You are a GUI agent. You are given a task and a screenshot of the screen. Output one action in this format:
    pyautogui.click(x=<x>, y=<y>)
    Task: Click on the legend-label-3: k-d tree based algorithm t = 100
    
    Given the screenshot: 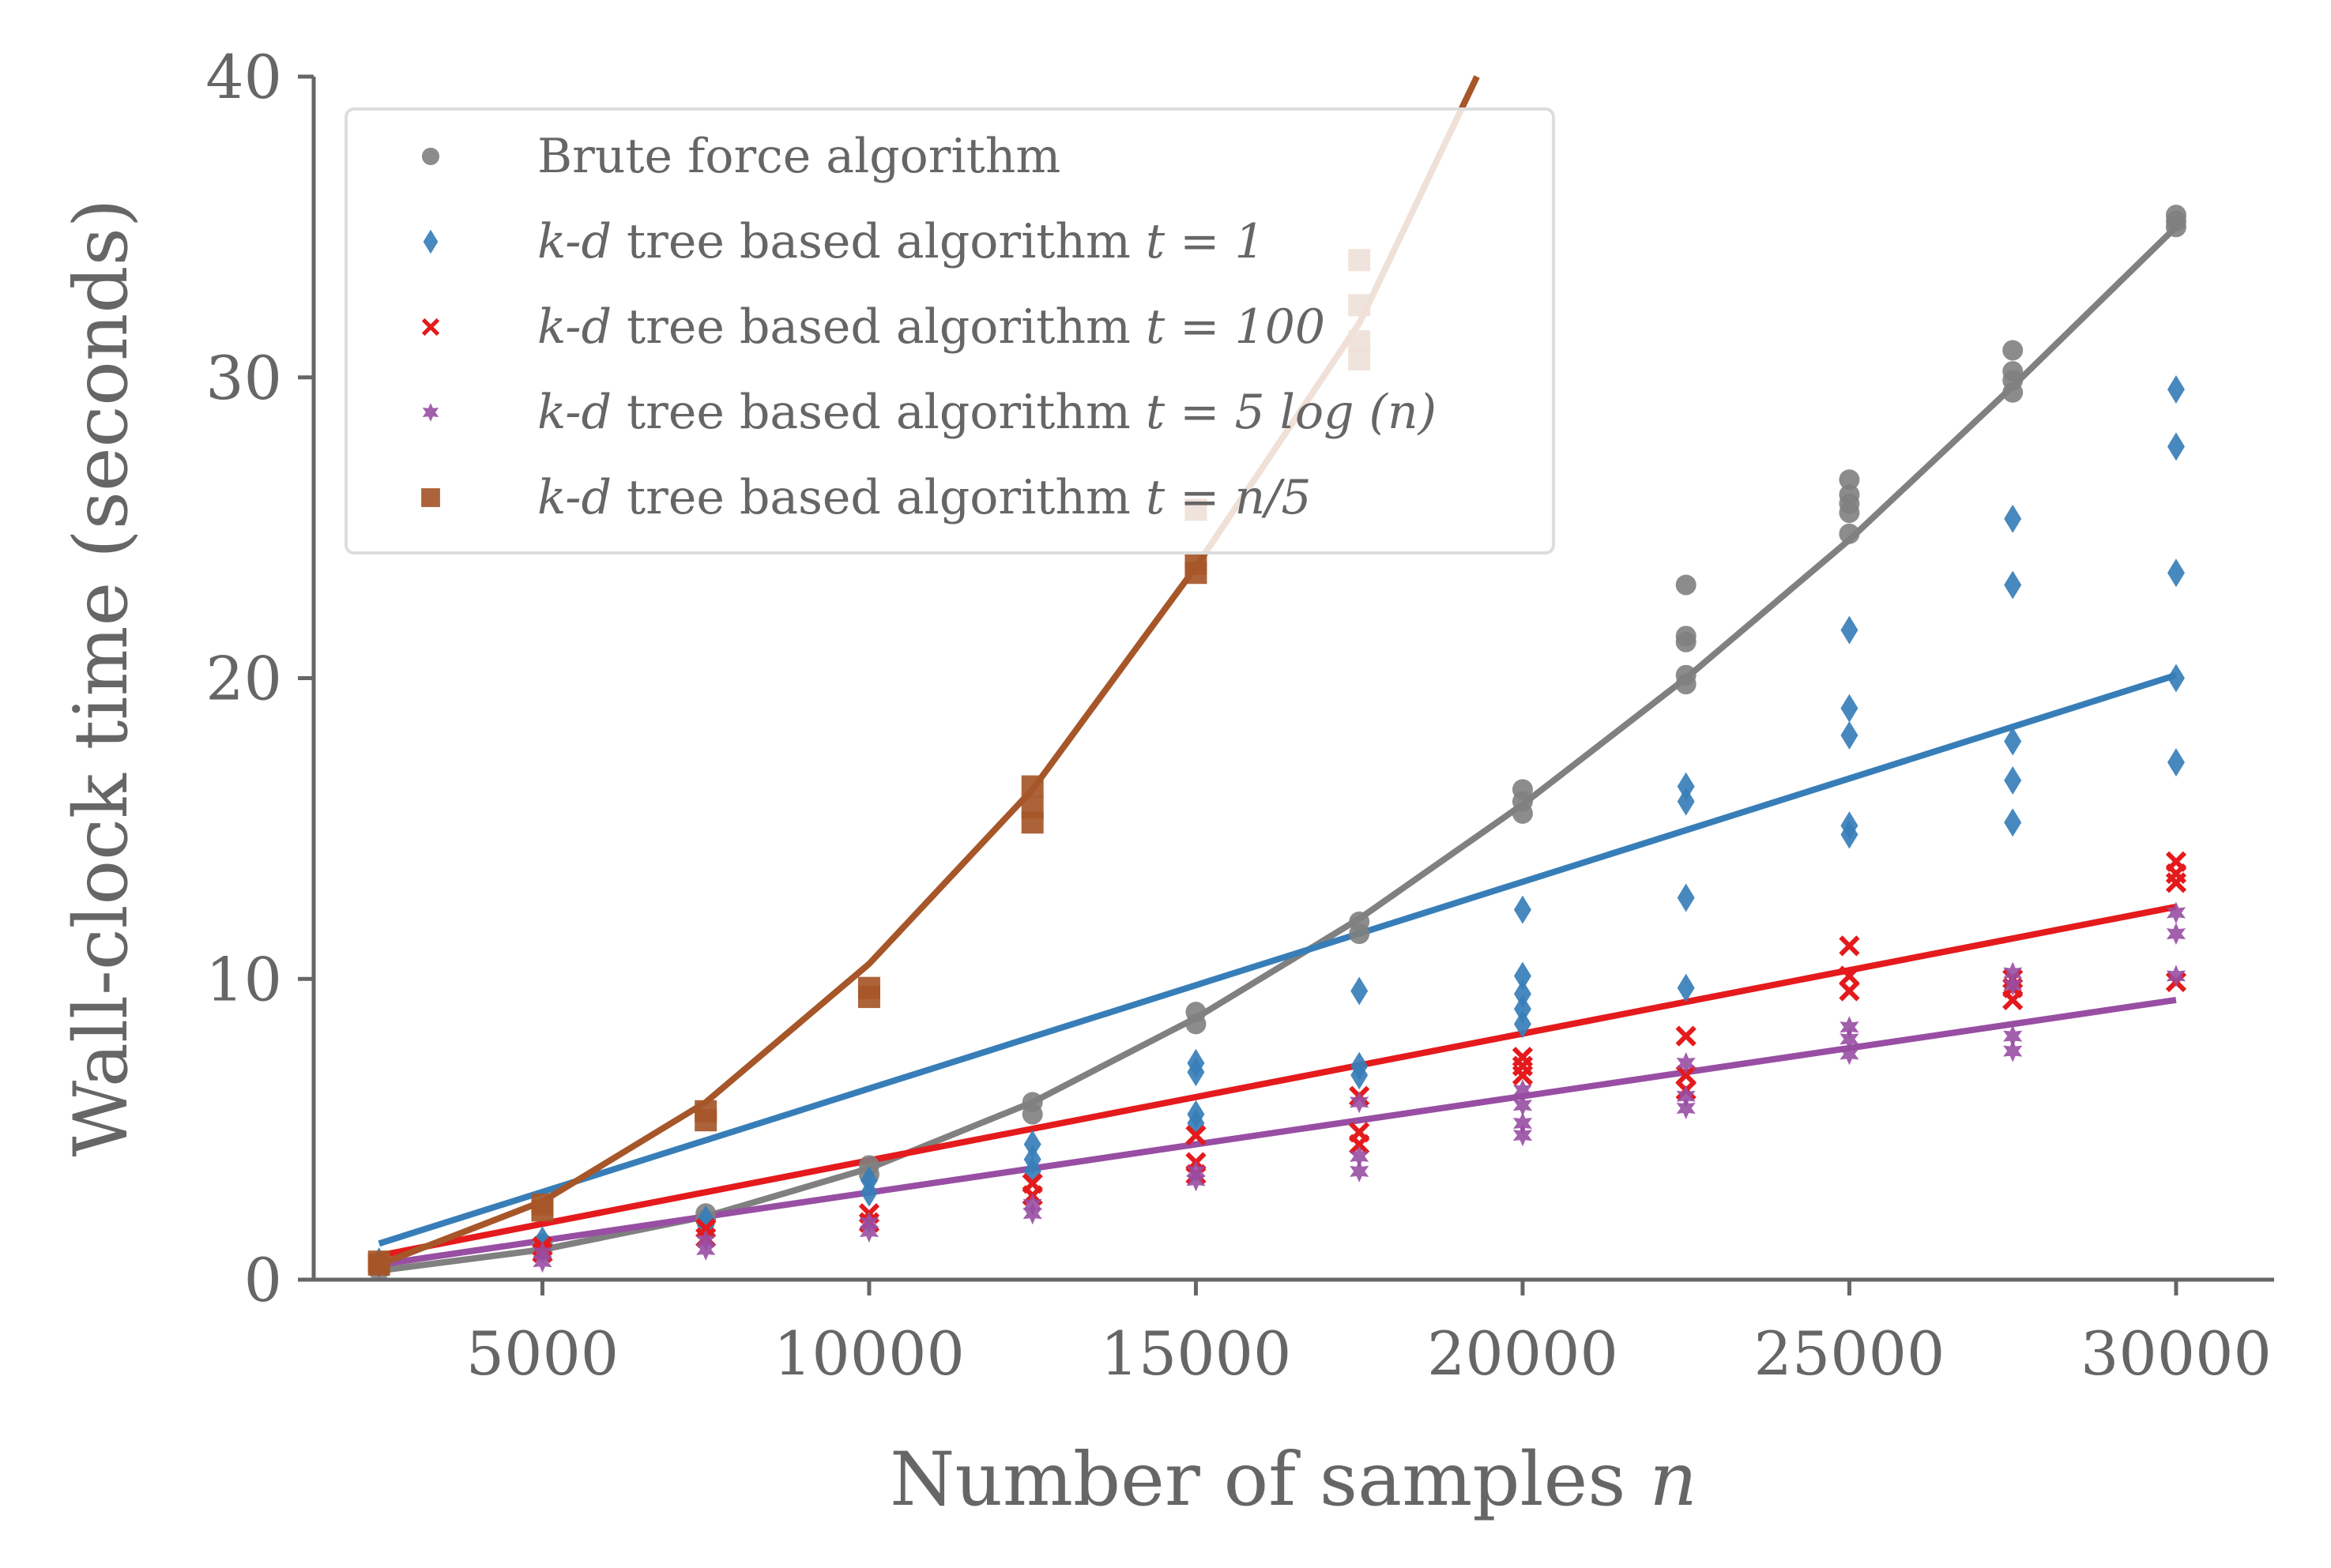 What is the action you would take?
    pyautogui.click(x=931, y=327)
    